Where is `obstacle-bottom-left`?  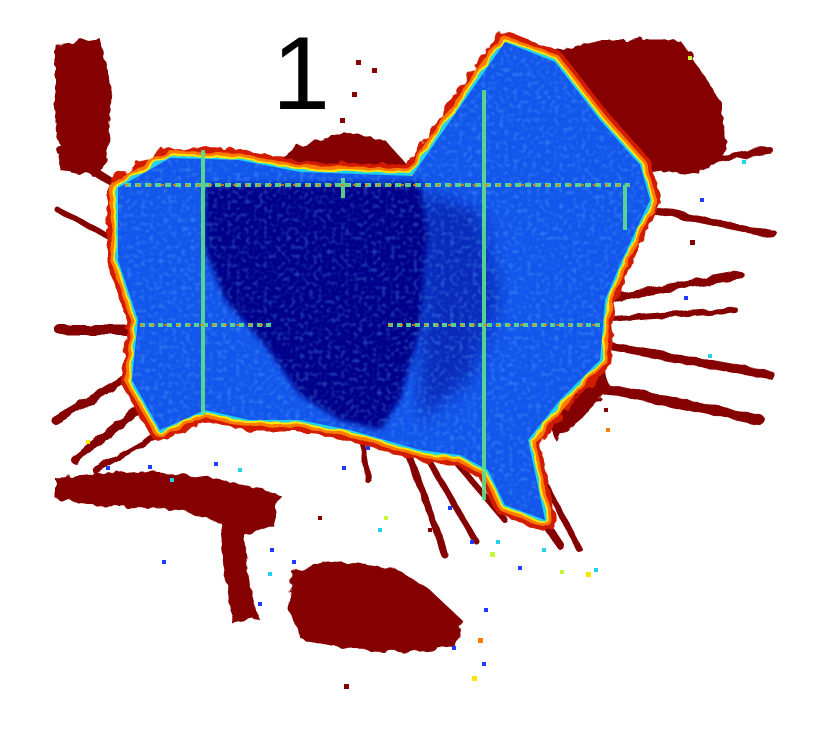
obstacle-bottom-left is located at coordinates (167, 547).